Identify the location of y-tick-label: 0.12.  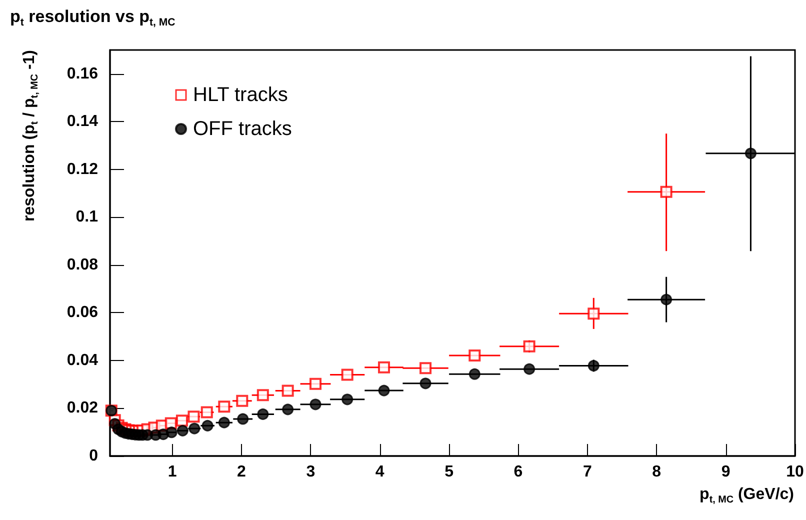
(82, 169).